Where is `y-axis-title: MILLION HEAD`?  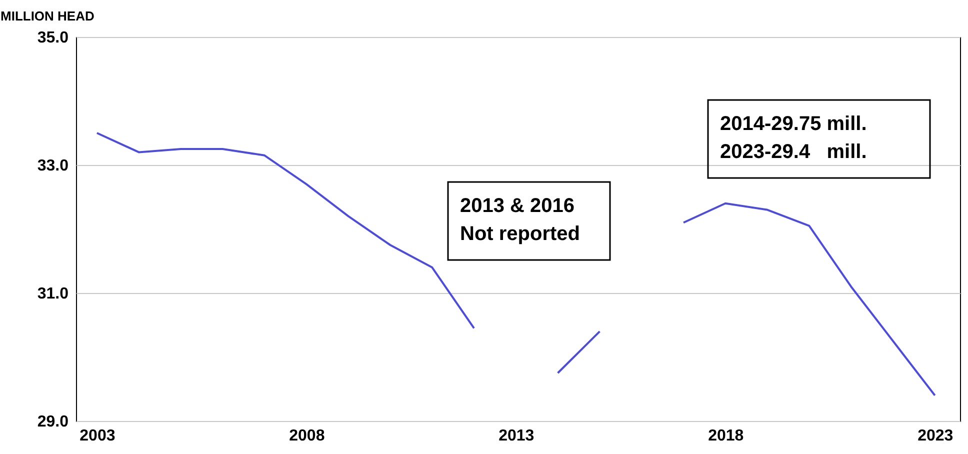
y-axis-title: MILLION HEAD is located at coordinates (47, 16).